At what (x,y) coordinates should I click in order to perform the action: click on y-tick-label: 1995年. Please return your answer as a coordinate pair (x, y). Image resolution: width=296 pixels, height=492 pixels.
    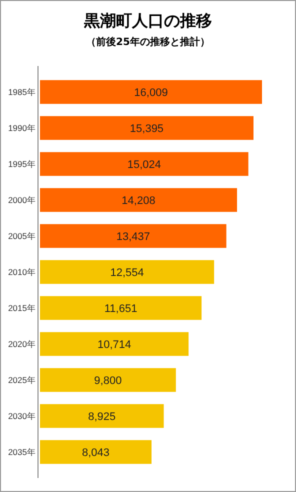
    Looking at the image, I should click on (22, 163).